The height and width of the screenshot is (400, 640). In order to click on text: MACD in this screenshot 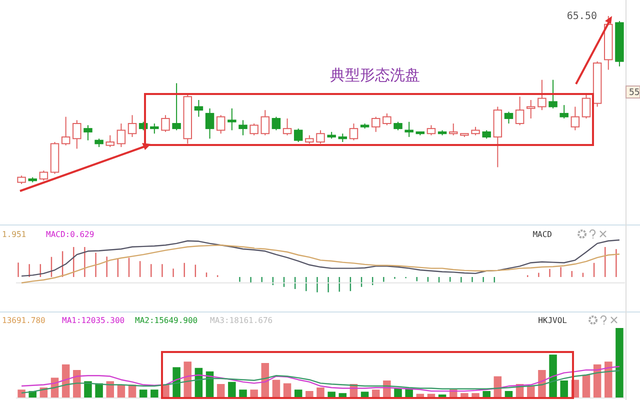, I will do `click(542, 234)`.